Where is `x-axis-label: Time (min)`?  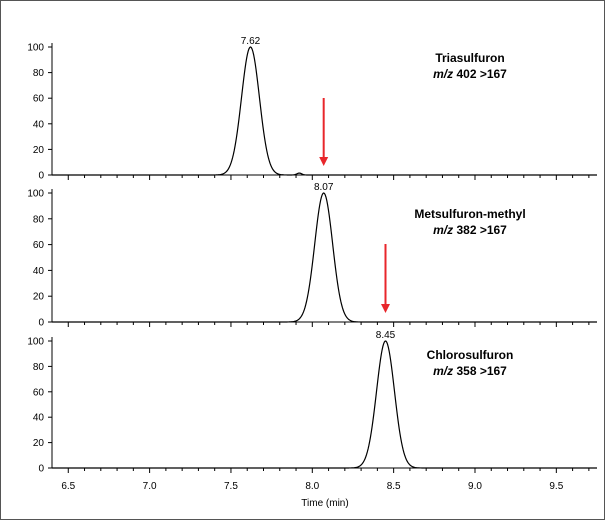
x-axis-label: Time (min) is located at coordinates (324, 503).